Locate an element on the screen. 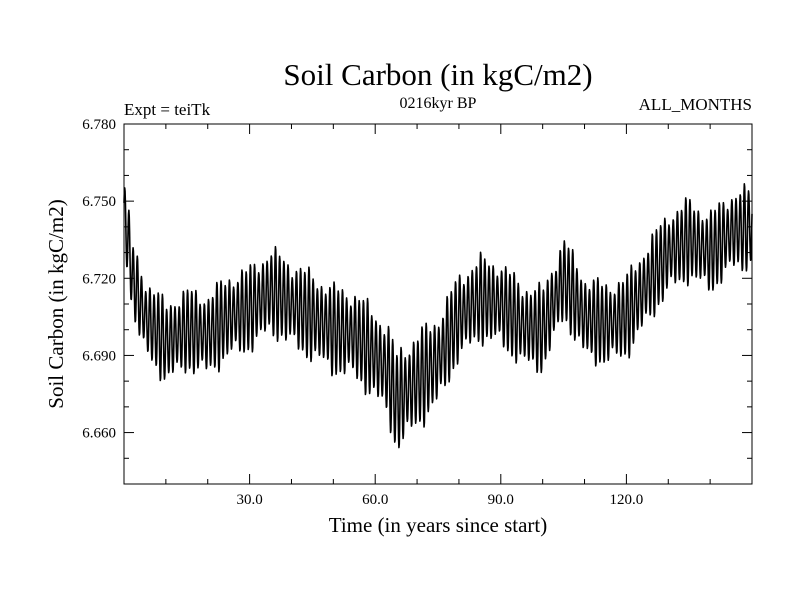 The image size is (800, 600). chart-title: Soil Carbon (in kgC/m2) is located at coordinates (437, 74).